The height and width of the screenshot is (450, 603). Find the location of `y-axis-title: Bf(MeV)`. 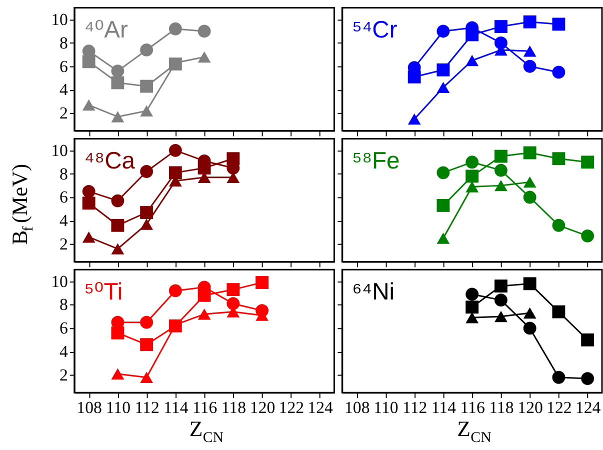

y-axis-title: Bf(MeV) is located at coordinates (22, 204).